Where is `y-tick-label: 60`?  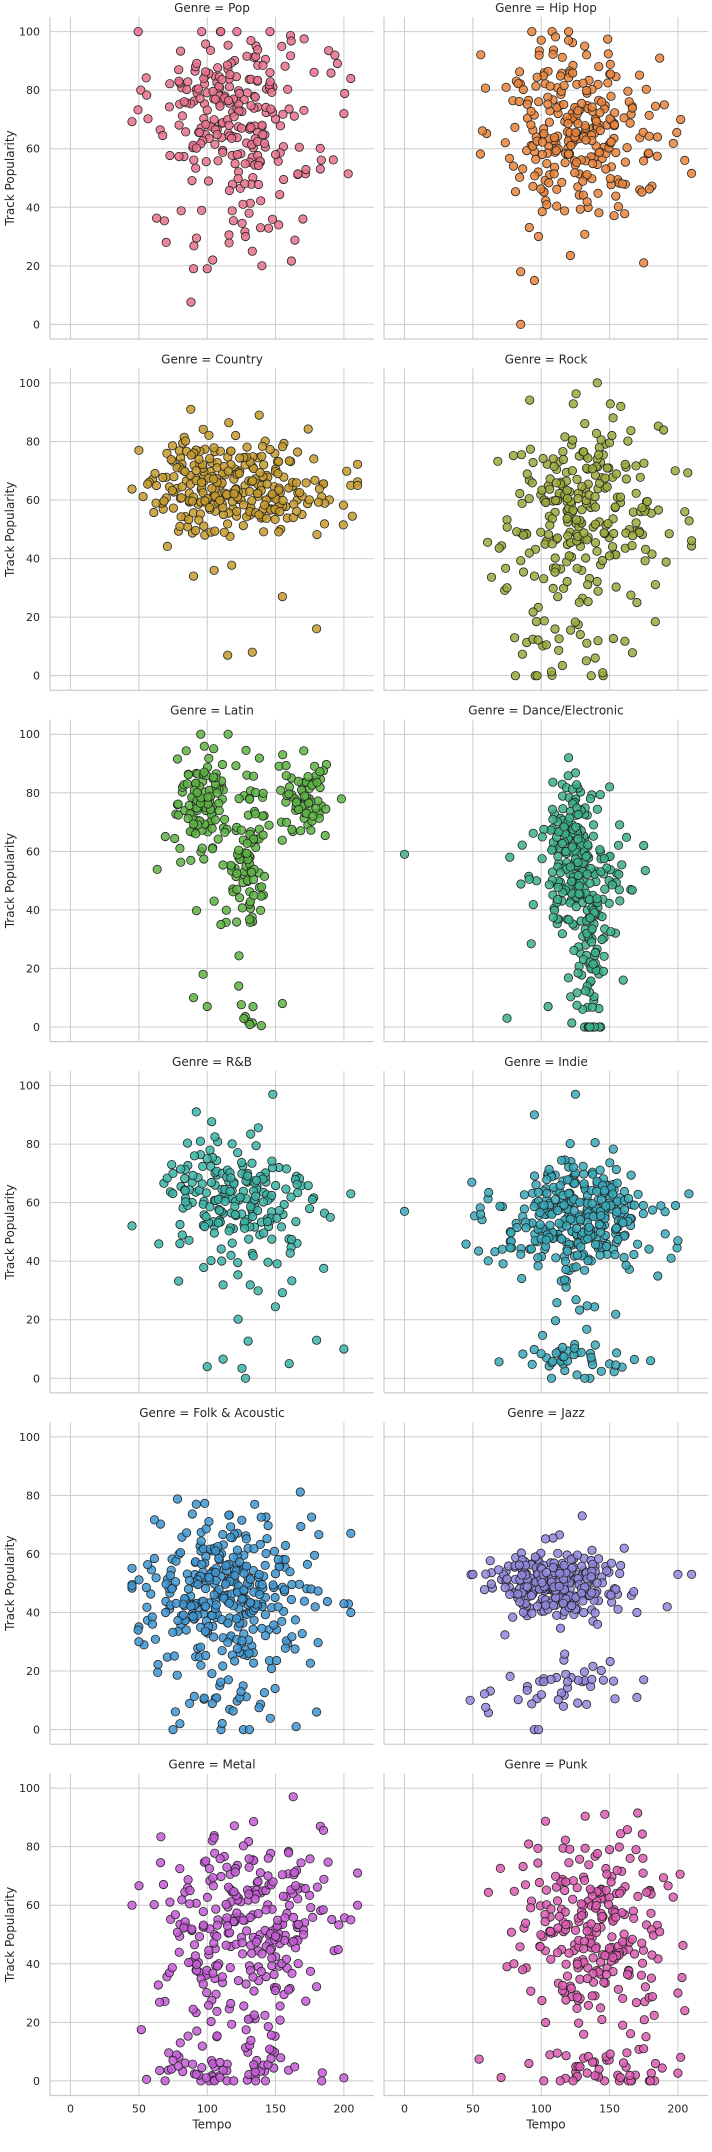
y-tick-label: 60 is located at coordinates (33, 1554).